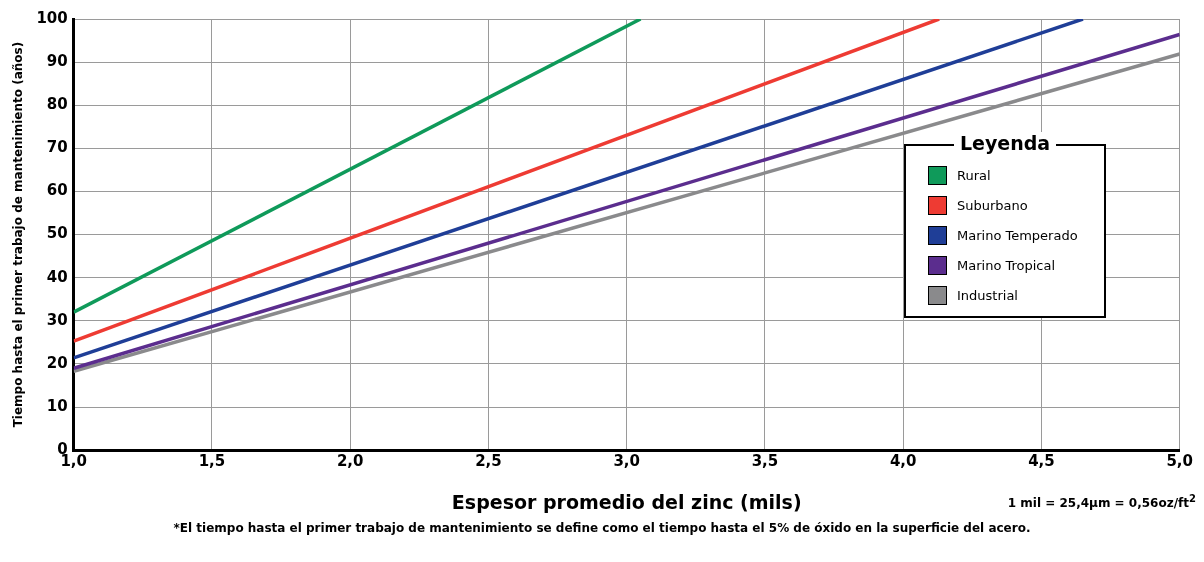 The height and width of the screenshot is (562, 1204). Describe the element at coordinates (1041, 461) in the screenshot. I see `x-tick-label: 4,5` at that location.